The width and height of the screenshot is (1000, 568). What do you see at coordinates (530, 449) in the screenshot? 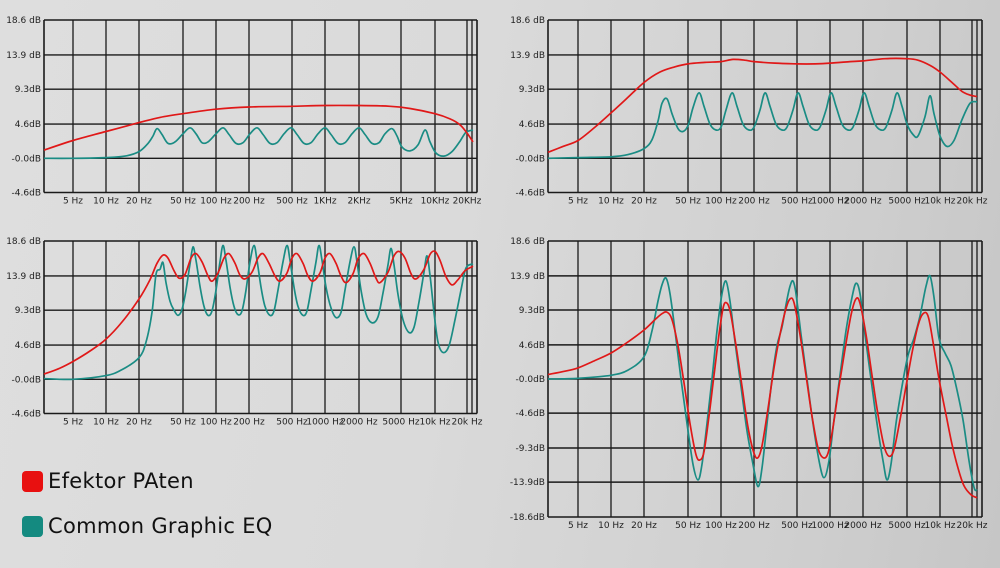
I see `y-tick-label: -9.3dB` at bounding box center [530, 449].